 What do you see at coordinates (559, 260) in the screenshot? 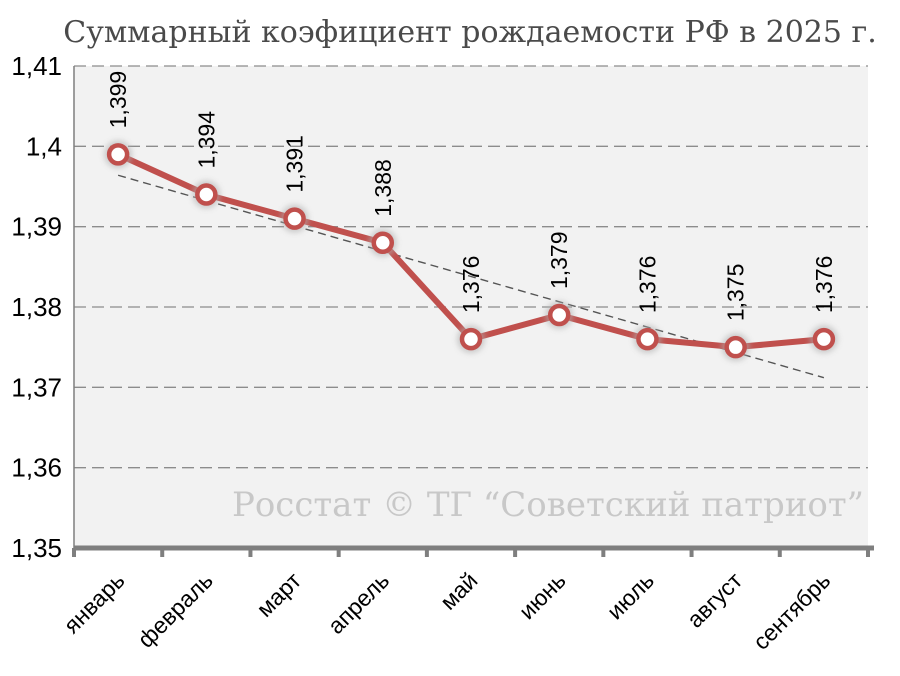
I see `data-label: 1,379` at bounding box center [559, 260].